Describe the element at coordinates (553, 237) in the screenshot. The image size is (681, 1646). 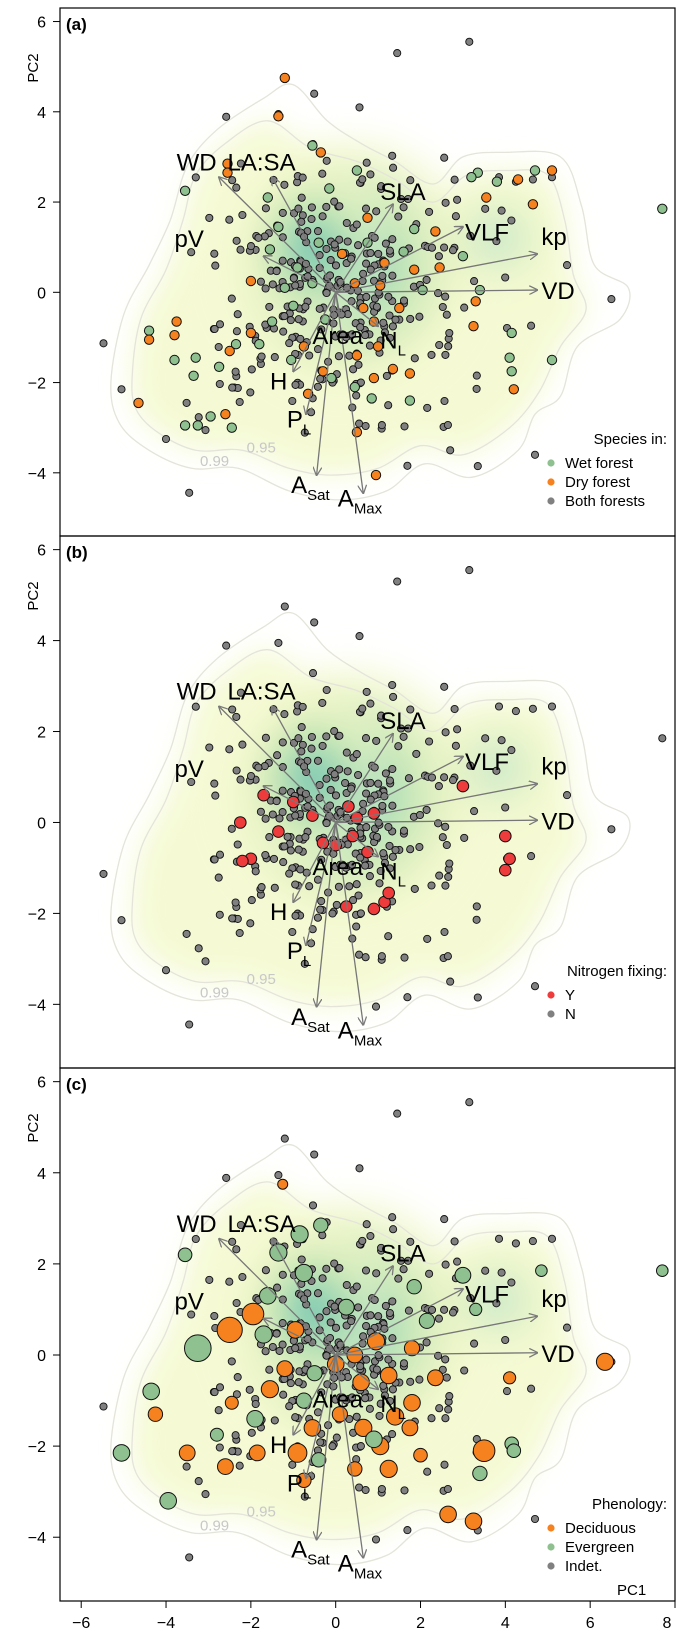
I see `loading-label: kp` at that location.